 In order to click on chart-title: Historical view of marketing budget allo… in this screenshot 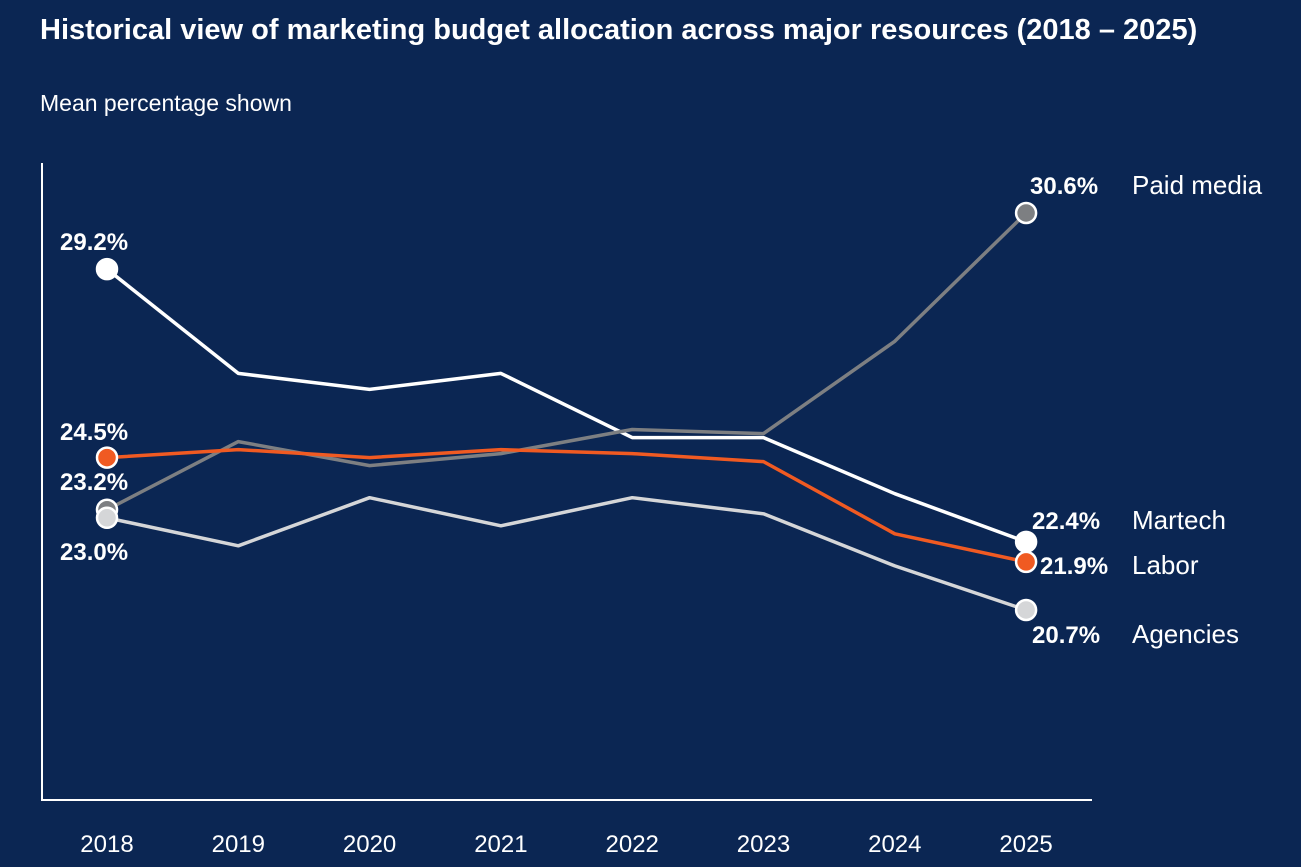, I will do `click(619, 30)`.